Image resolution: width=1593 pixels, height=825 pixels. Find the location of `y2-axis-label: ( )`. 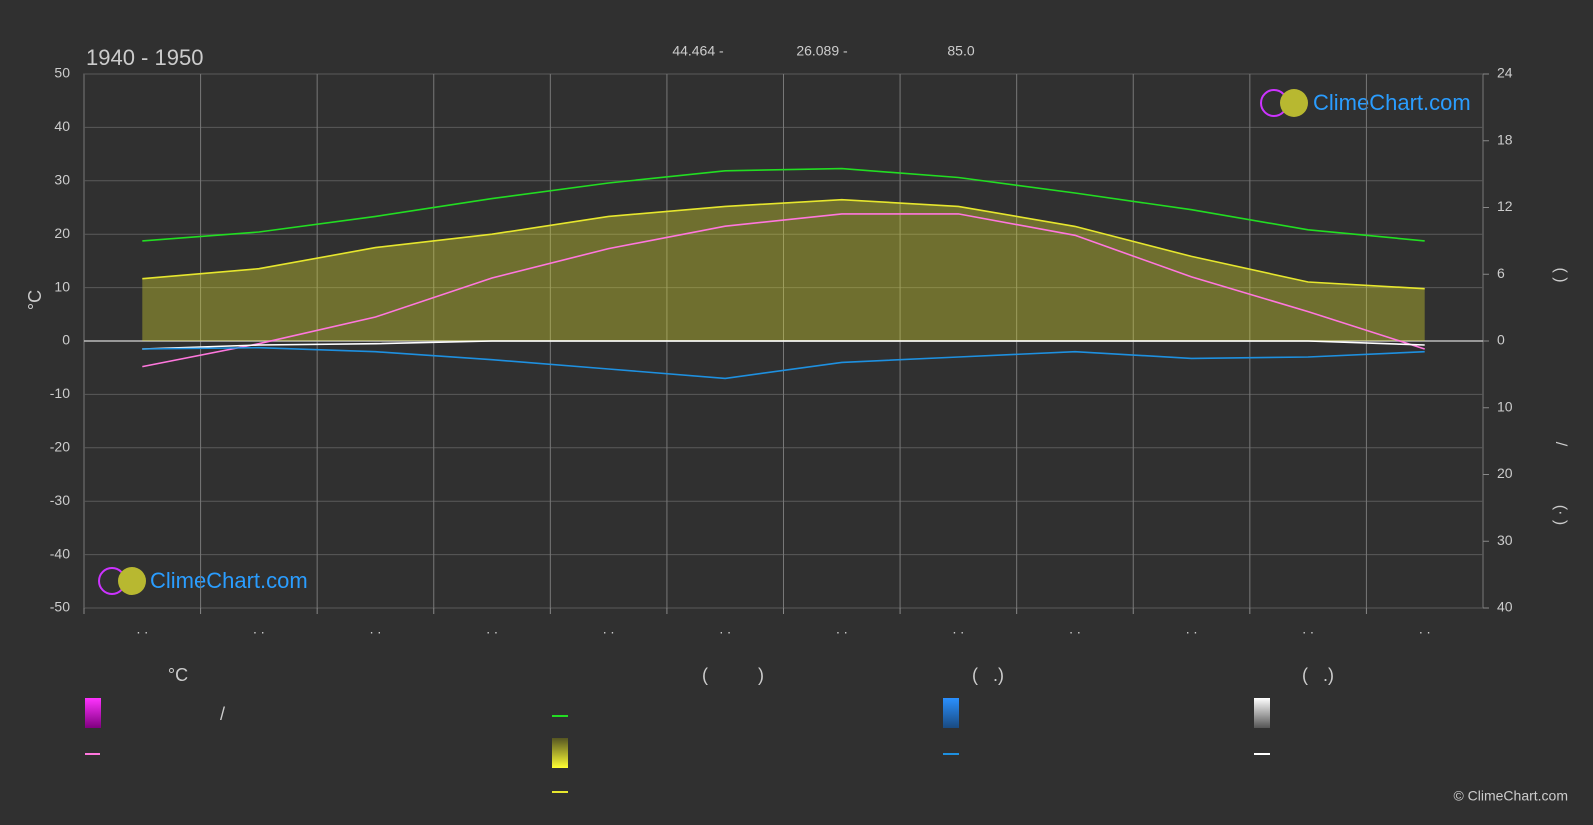

y2-axis-label: ( ) is located at coordinates (1560, 274).